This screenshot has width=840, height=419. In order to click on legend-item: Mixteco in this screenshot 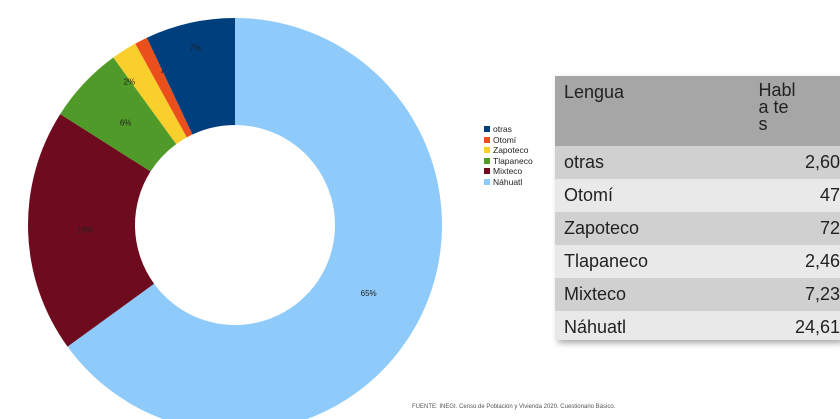, I will do `click(508, 171)`.